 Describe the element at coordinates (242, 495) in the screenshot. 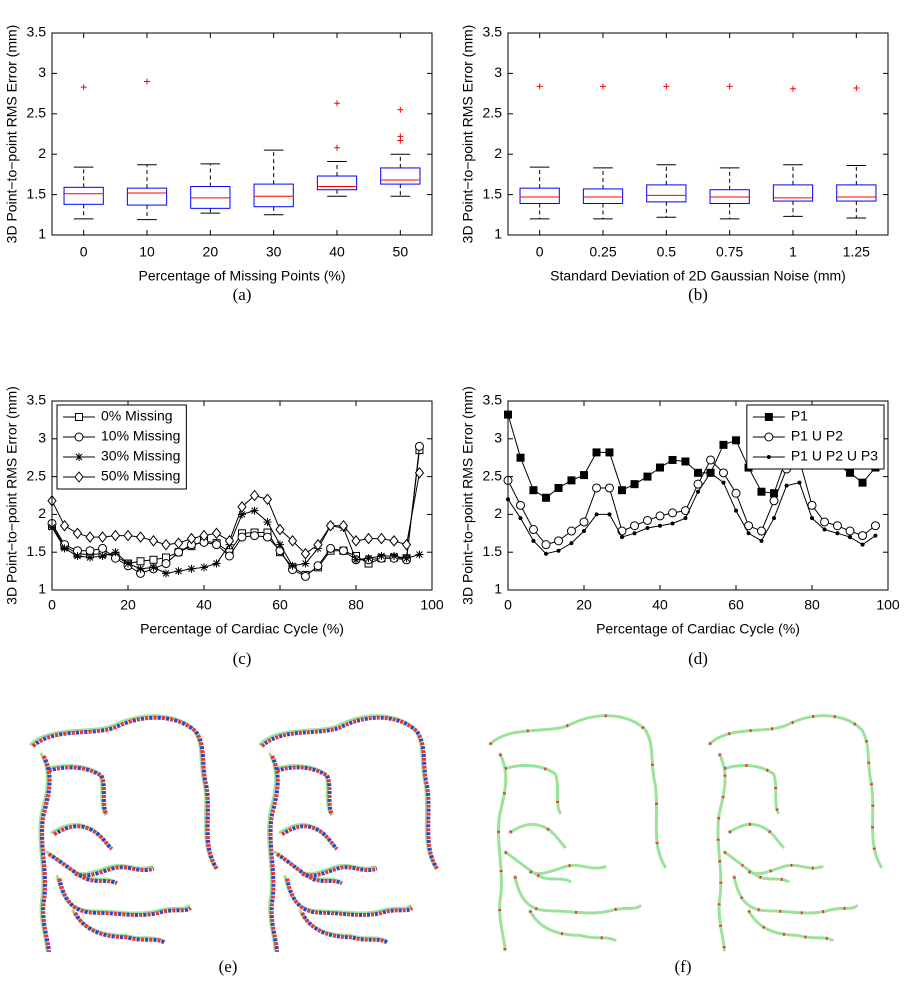

I see `plot-frame` at that location.